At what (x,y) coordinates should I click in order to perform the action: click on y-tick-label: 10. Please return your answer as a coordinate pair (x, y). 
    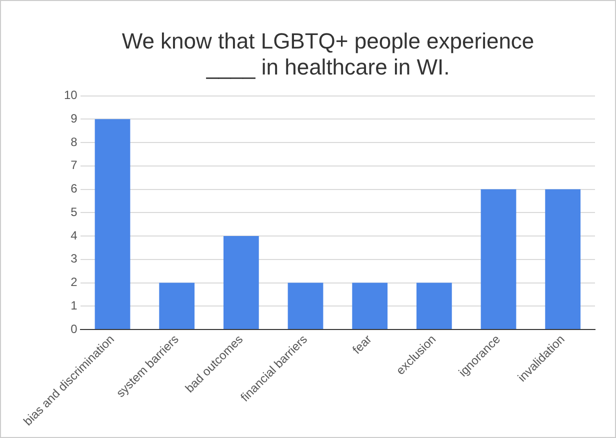
    Looking at the image, I should click on (71, 95).